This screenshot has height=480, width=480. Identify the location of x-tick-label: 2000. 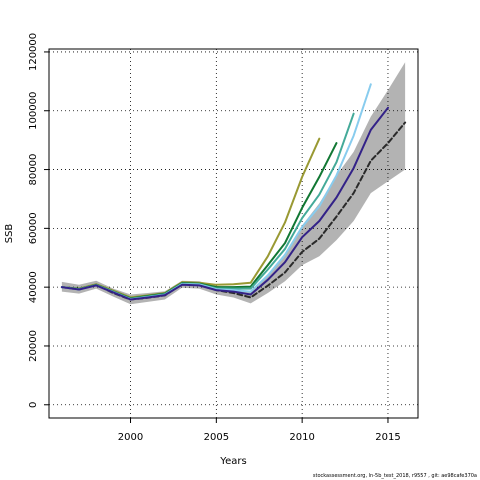
(130, 437).